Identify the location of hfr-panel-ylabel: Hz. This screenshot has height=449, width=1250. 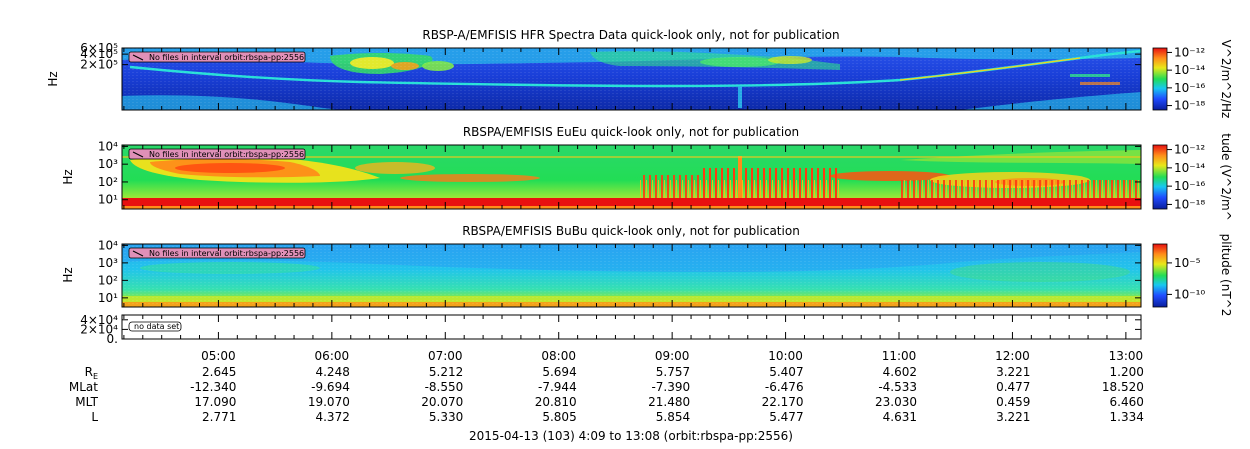
(53, 78).